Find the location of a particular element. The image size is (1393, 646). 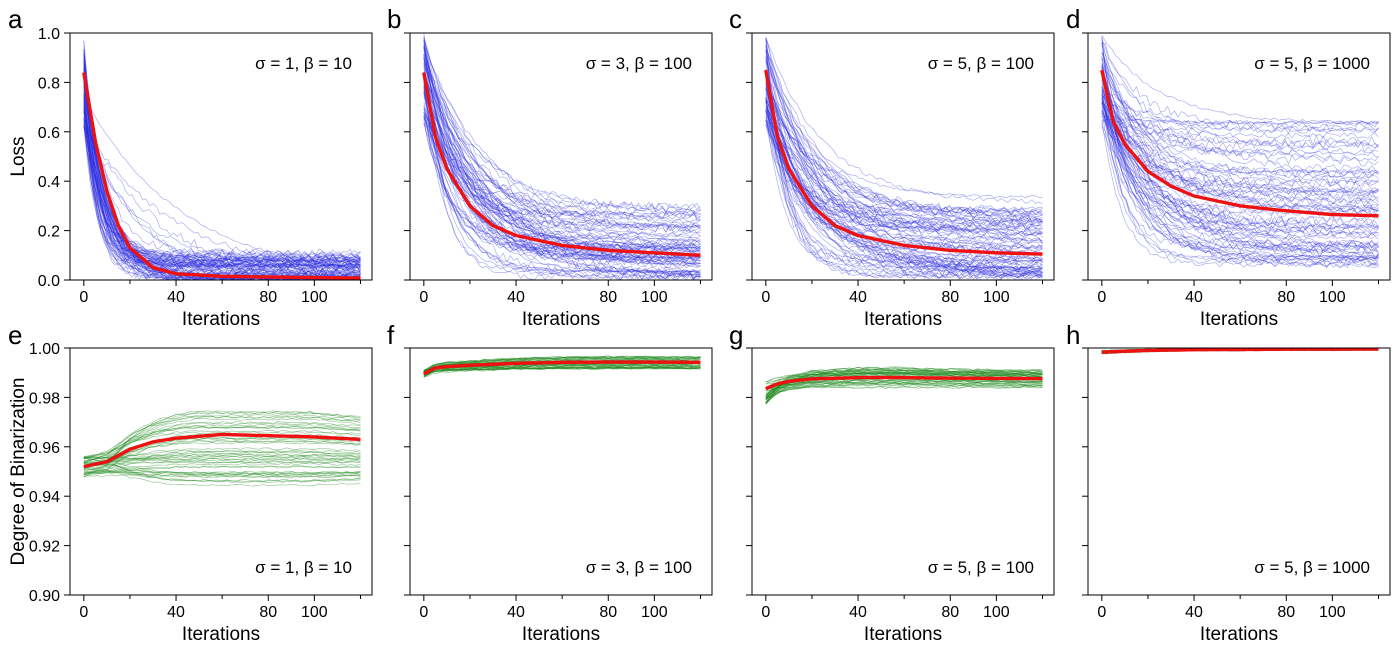

x-tick-label: 80 is located at coordinates (950, 612).